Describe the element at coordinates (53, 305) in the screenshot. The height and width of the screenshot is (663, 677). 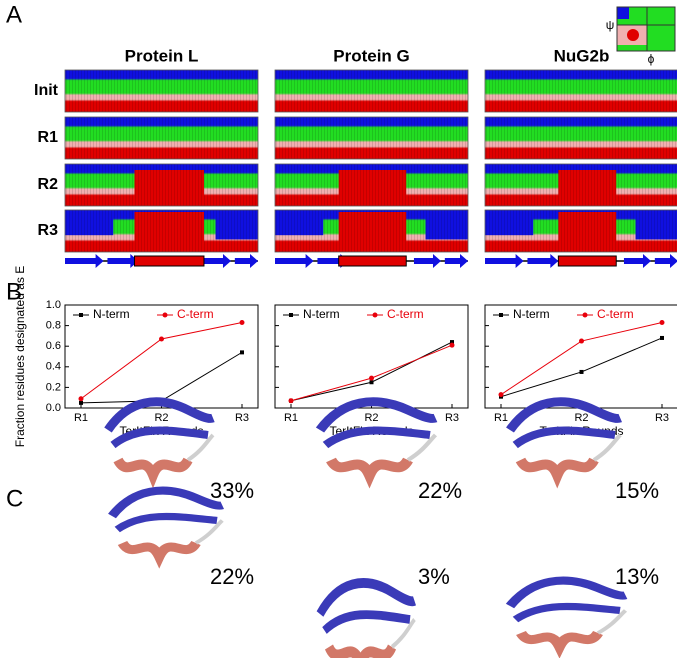
I see `y-tick-label: 1.0` at that location.